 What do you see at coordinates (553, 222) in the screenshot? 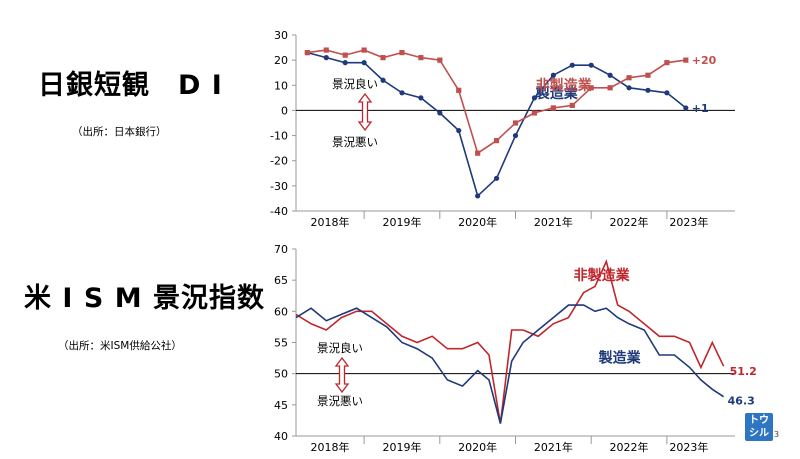
I see `tankan-x-tick-label: 2021年` at bounding box center [553, 222].